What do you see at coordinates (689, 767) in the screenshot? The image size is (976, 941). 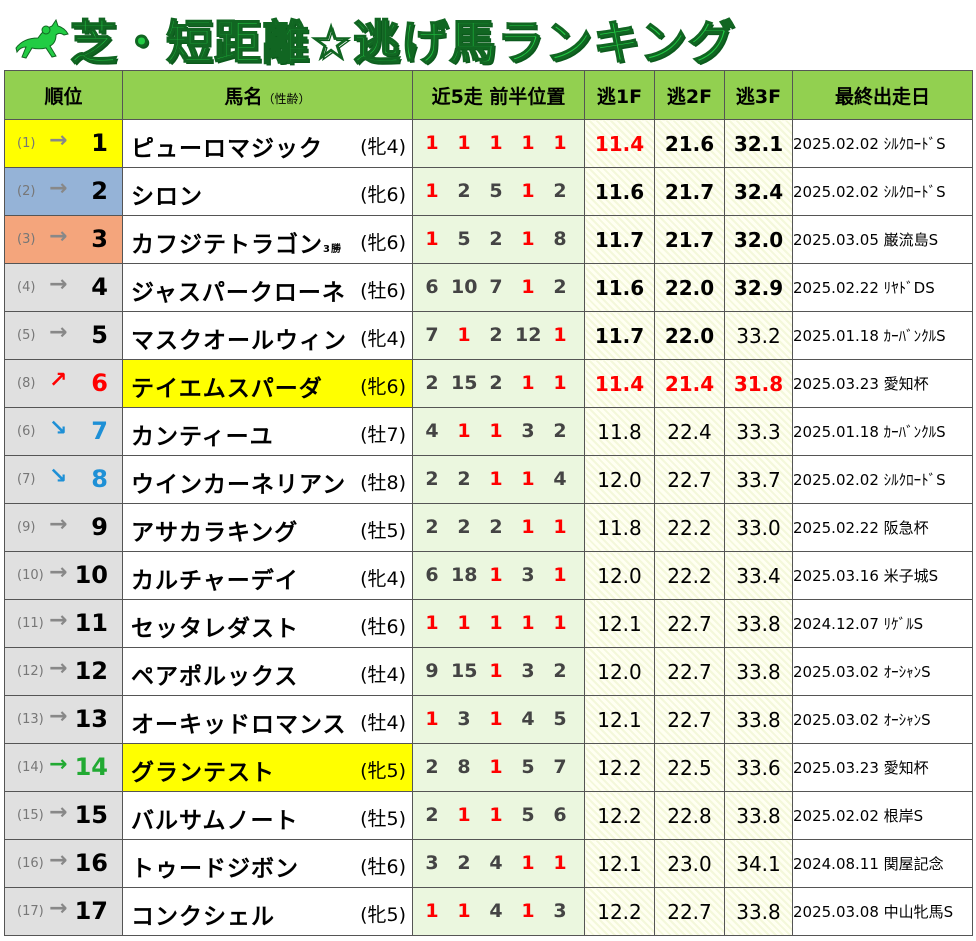 I see `f2-time: 22.5` at bounding box center [689, 767].